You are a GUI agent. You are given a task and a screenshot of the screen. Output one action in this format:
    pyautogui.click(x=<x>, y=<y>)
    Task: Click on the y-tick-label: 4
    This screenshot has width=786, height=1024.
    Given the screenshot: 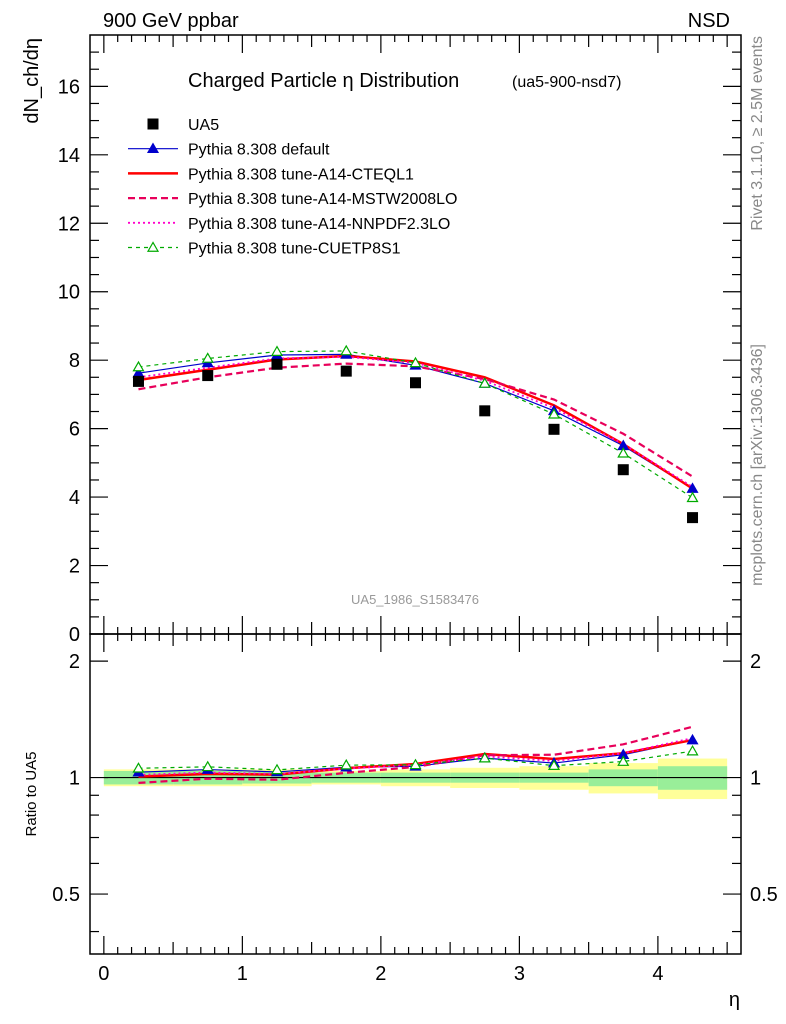 What is the action you would take?
    pyautogui.click(x=74, y=498)
    